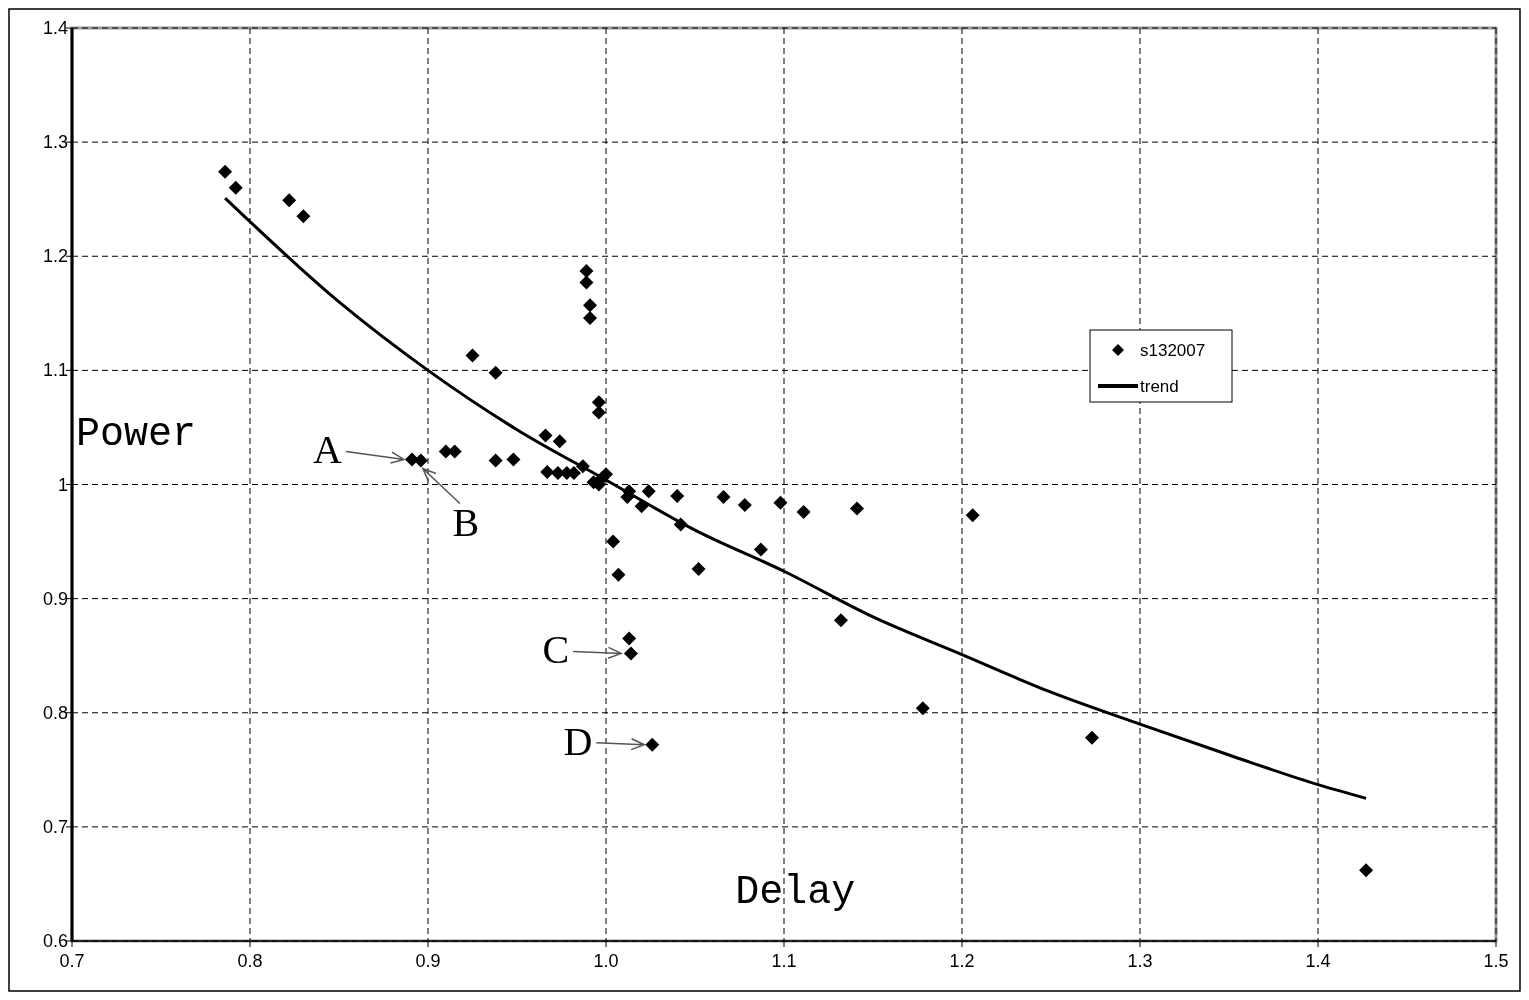  Describe the element at coordinates (62, 484) in the screenshot. I see `y-tick-label: 1` at that location.